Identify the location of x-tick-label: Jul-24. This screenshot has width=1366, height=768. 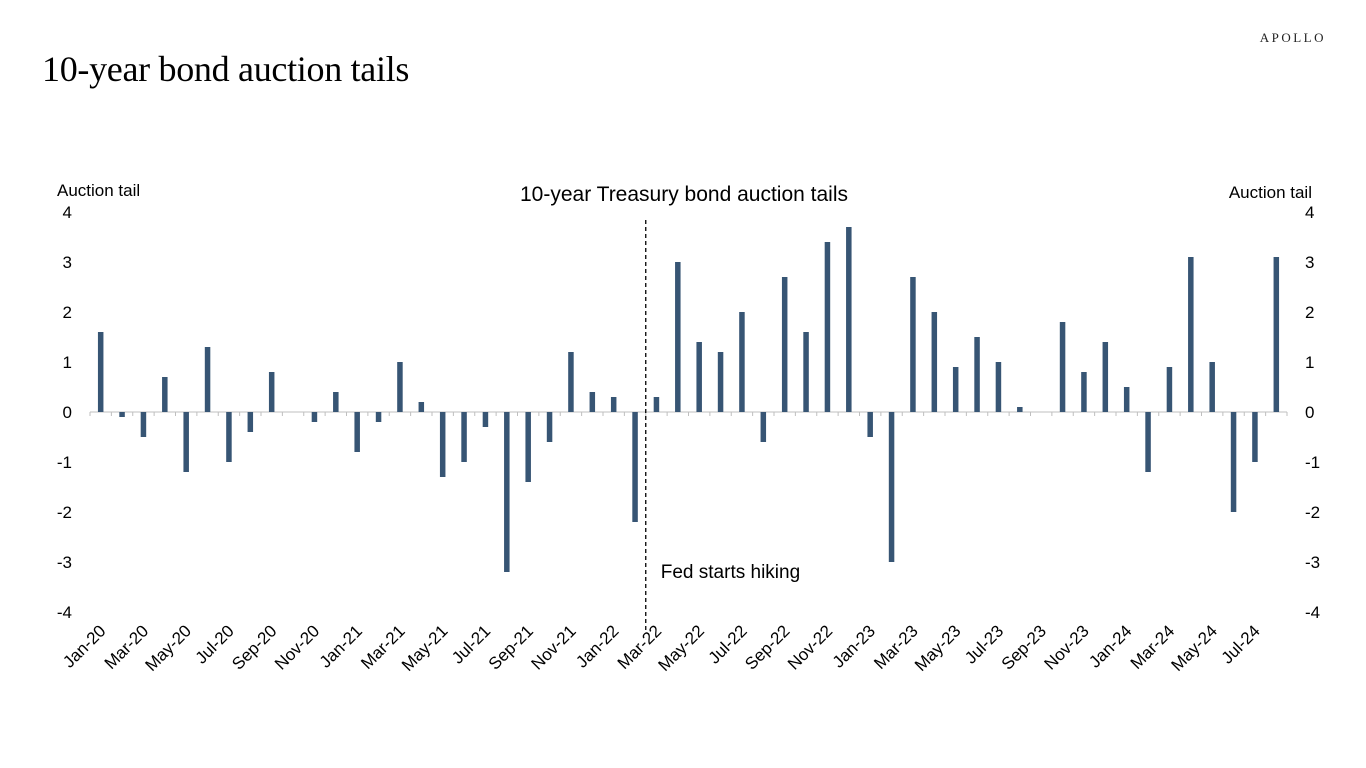
(1241, 644).